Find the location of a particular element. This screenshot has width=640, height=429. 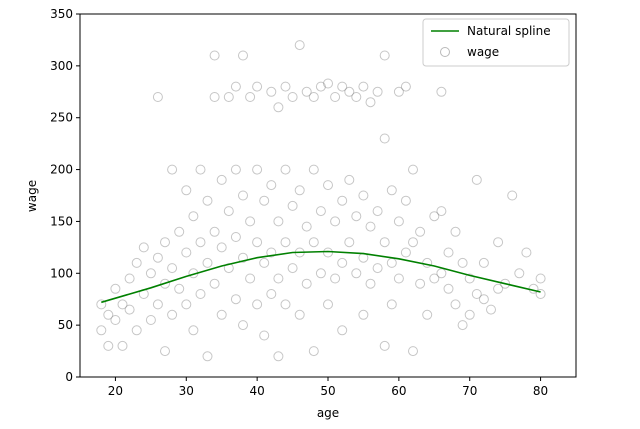

y-tick-label: 250 is located at coordinates (61, 118).